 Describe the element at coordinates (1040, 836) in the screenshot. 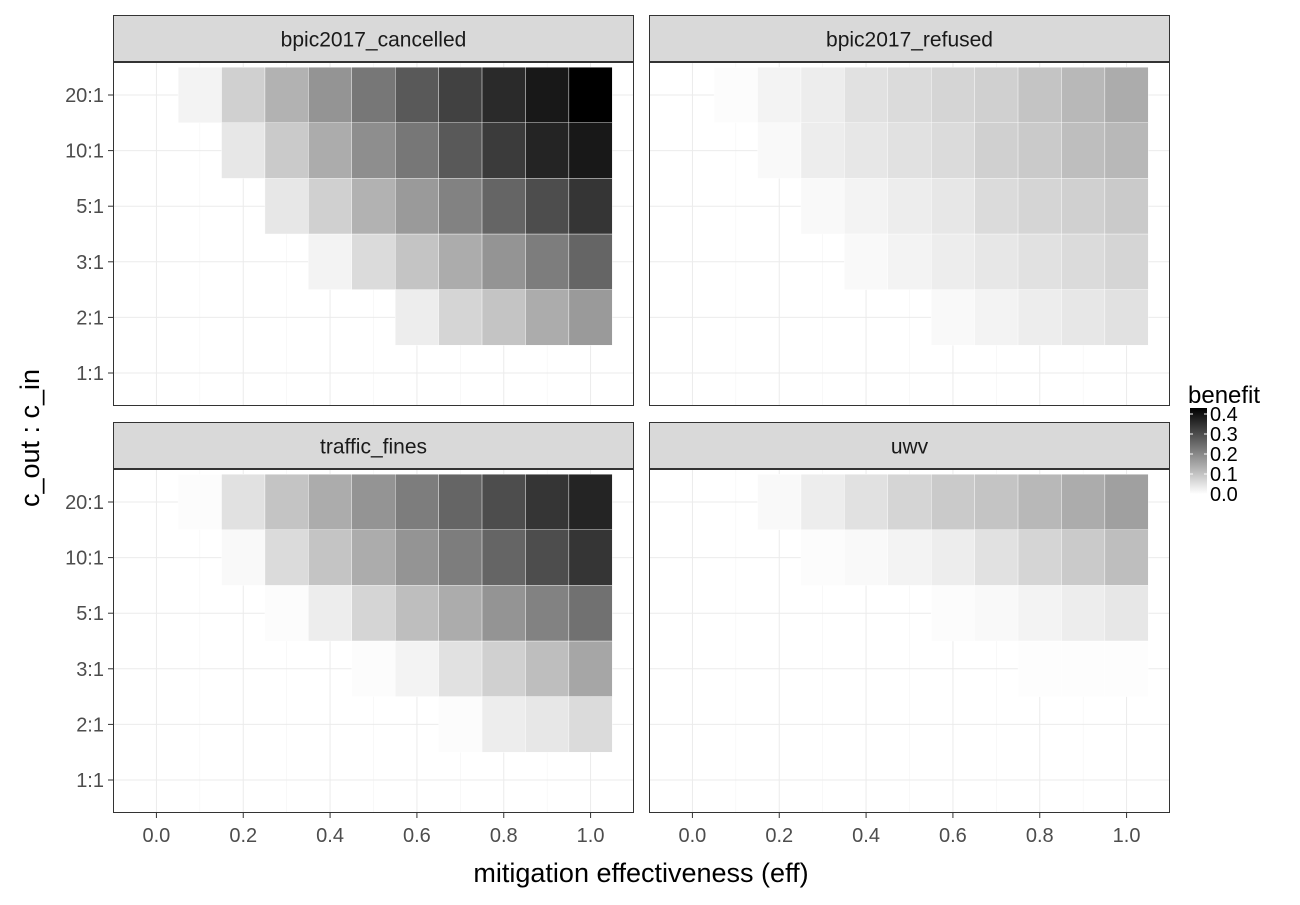

I see `x-tick-label: 0.8` at that location.